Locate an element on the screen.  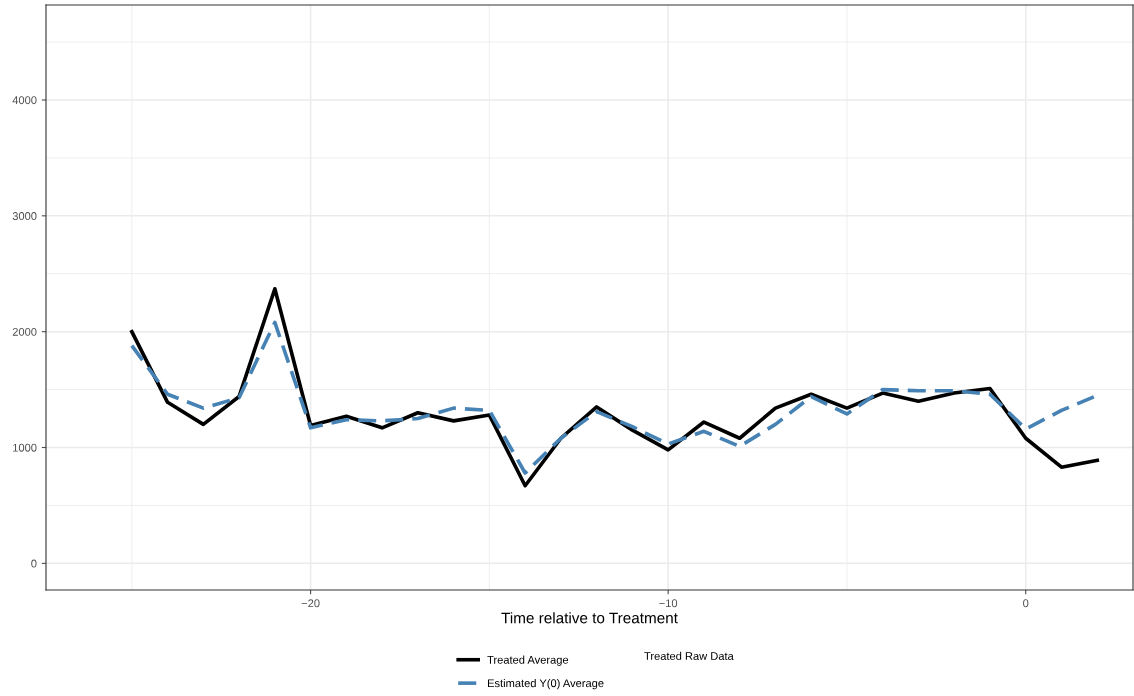
y-tick-label: 1000 is located at coordinates (25, 447).